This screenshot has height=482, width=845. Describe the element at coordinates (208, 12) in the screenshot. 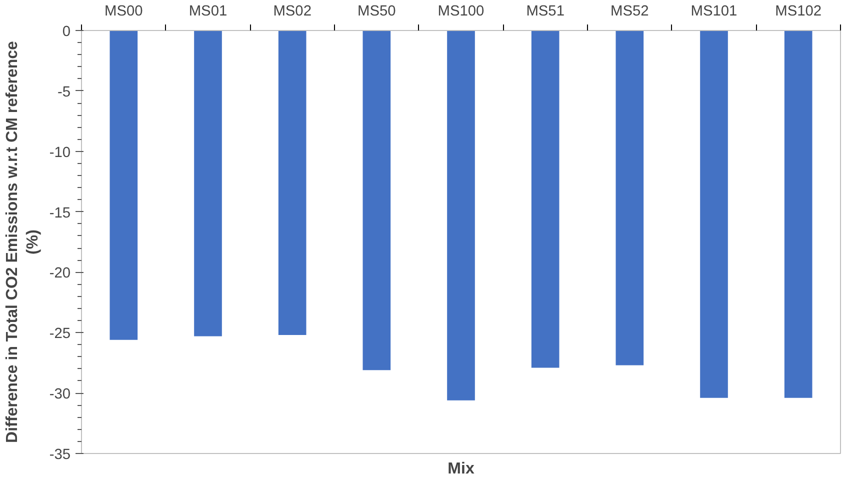

I see `x-tick-label: MS01` at that location.